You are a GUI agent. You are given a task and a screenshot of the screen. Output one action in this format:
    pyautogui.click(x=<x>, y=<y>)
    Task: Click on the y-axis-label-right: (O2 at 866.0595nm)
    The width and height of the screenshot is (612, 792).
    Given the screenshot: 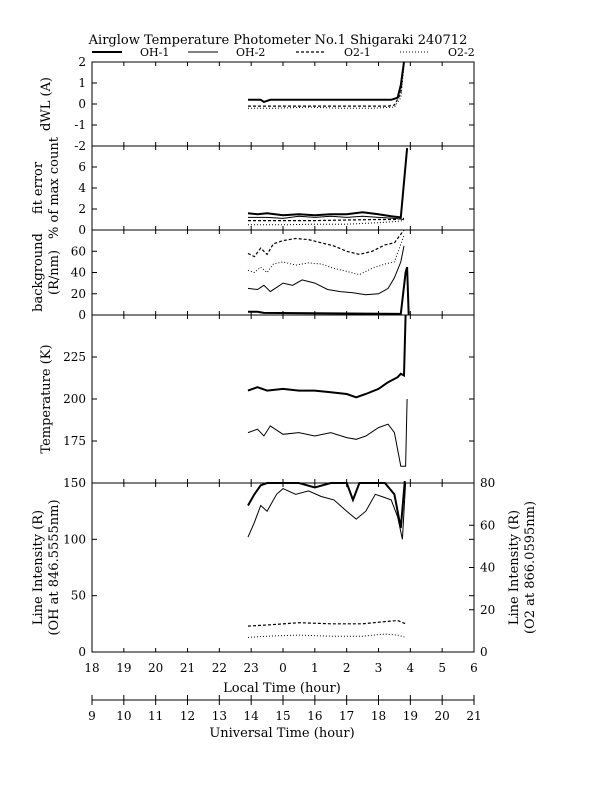 What is the action you would take?
    pyautogui.click(x=530, y=567)
    